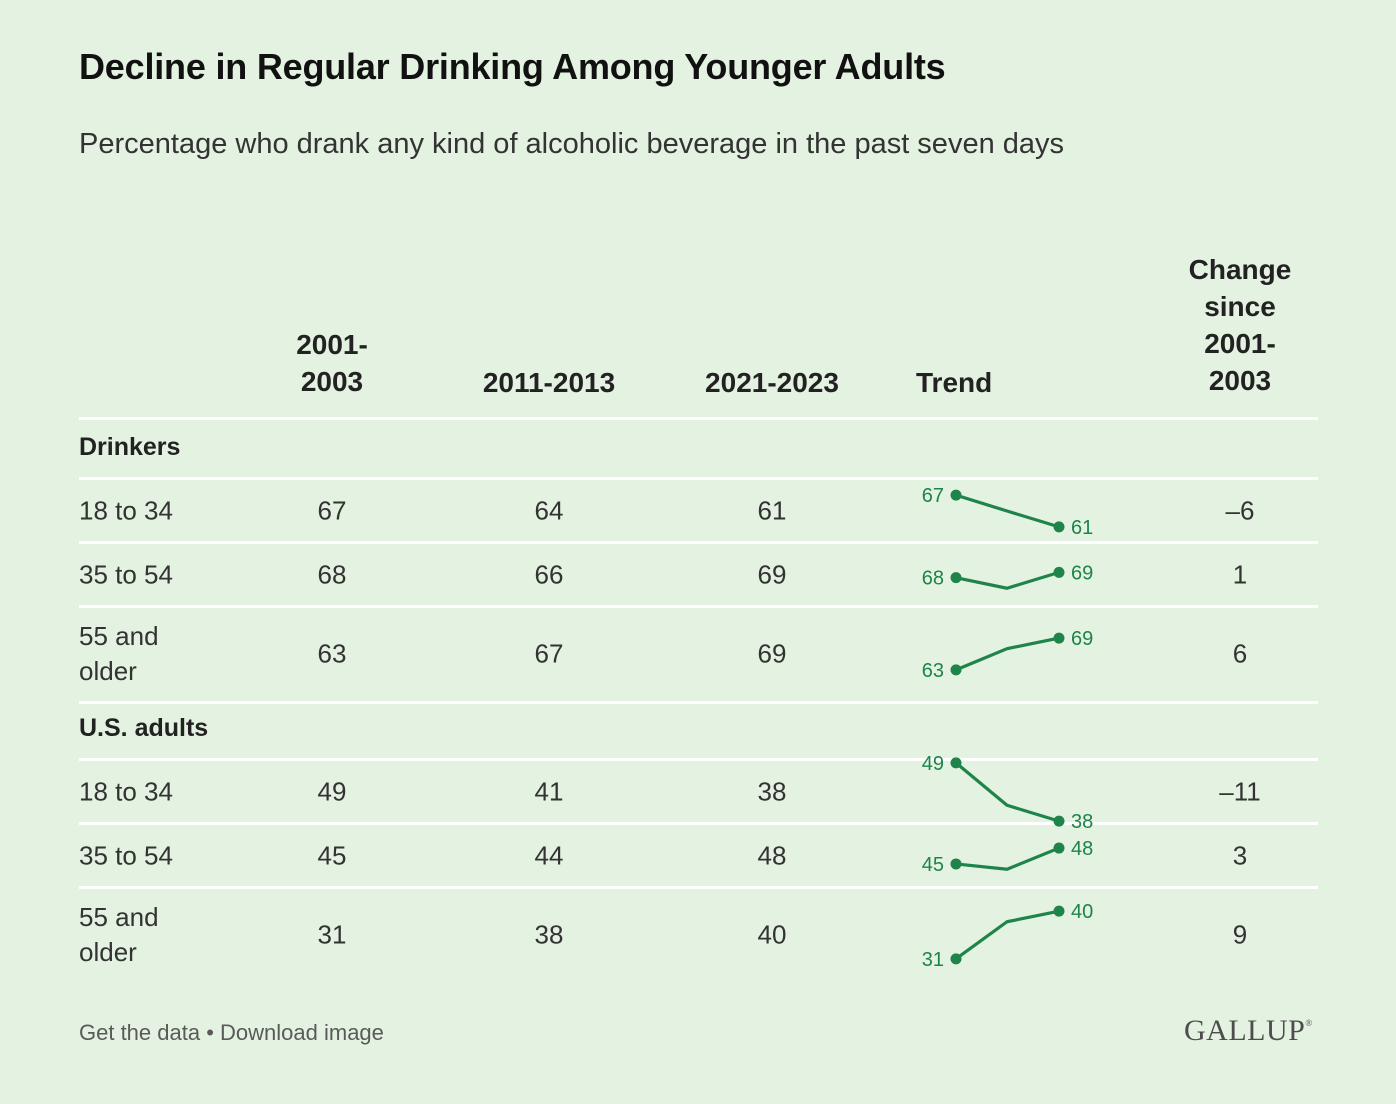 This screenshot has height=1104, width=1396. I want to click on value-cell: 49, so click(332, 791).